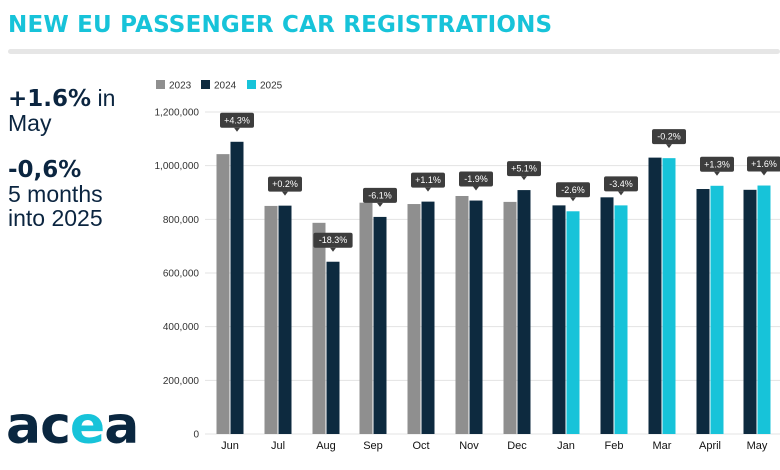 This screenshot has height=470, width=780. What do you see at coordinates (469, 446) in the screenshot?
I see `x-tick-label: Nov` at bounding box center [469, 446].